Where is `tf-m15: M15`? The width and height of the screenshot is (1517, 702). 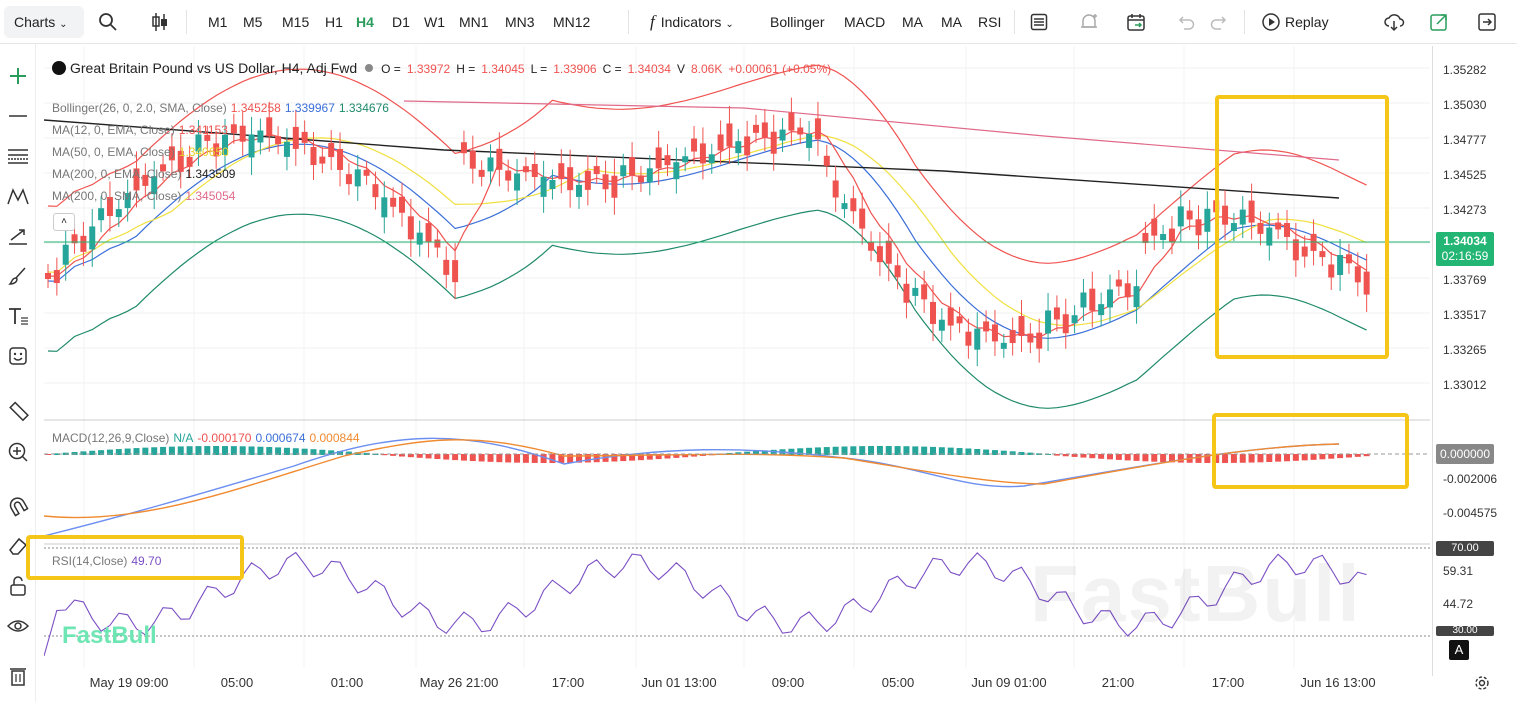 tf-m15: M15 is located at coordinates (296, 22).